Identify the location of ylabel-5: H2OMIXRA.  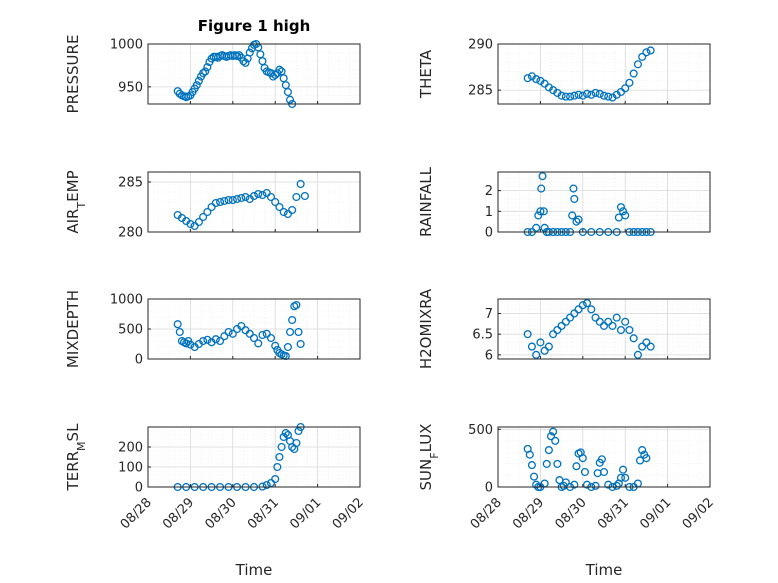
(426, 328).